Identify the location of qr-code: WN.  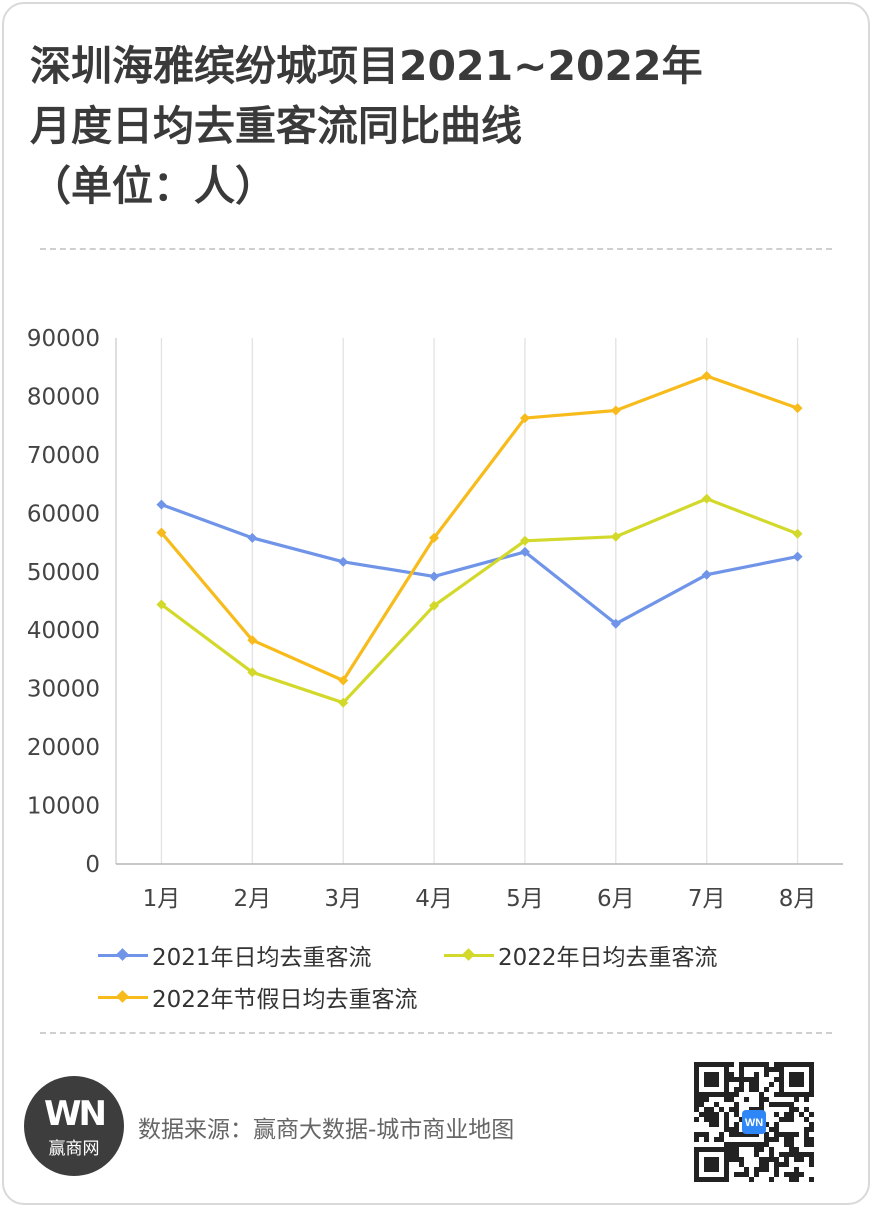
(754, 1122).